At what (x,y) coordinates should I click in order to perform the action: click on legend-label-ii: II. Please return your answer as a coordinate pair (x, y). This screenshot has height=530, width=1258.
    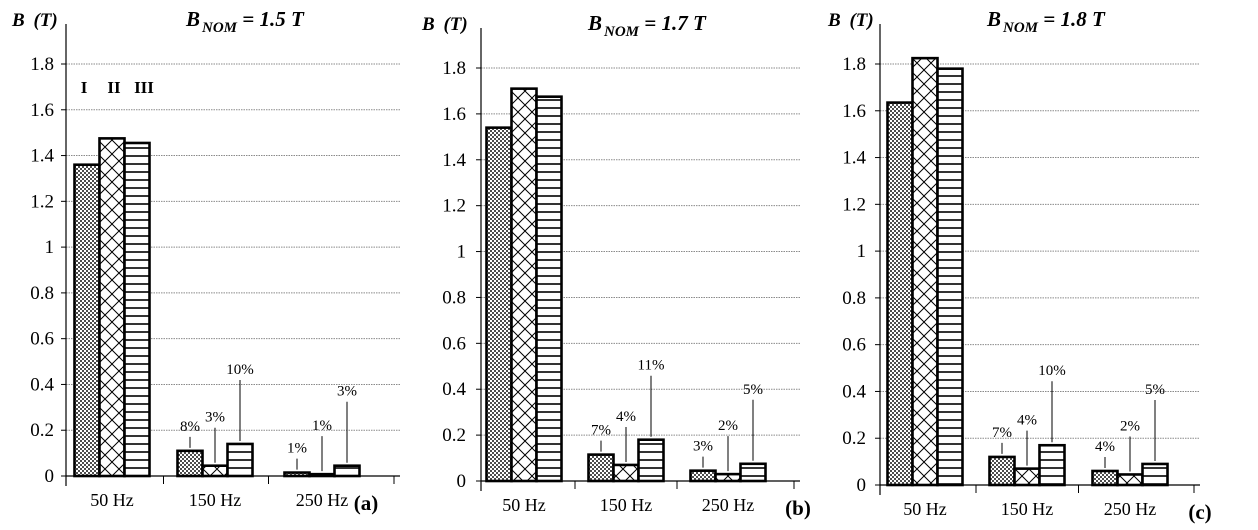
    Looking at the image, I should click on (114, 87).